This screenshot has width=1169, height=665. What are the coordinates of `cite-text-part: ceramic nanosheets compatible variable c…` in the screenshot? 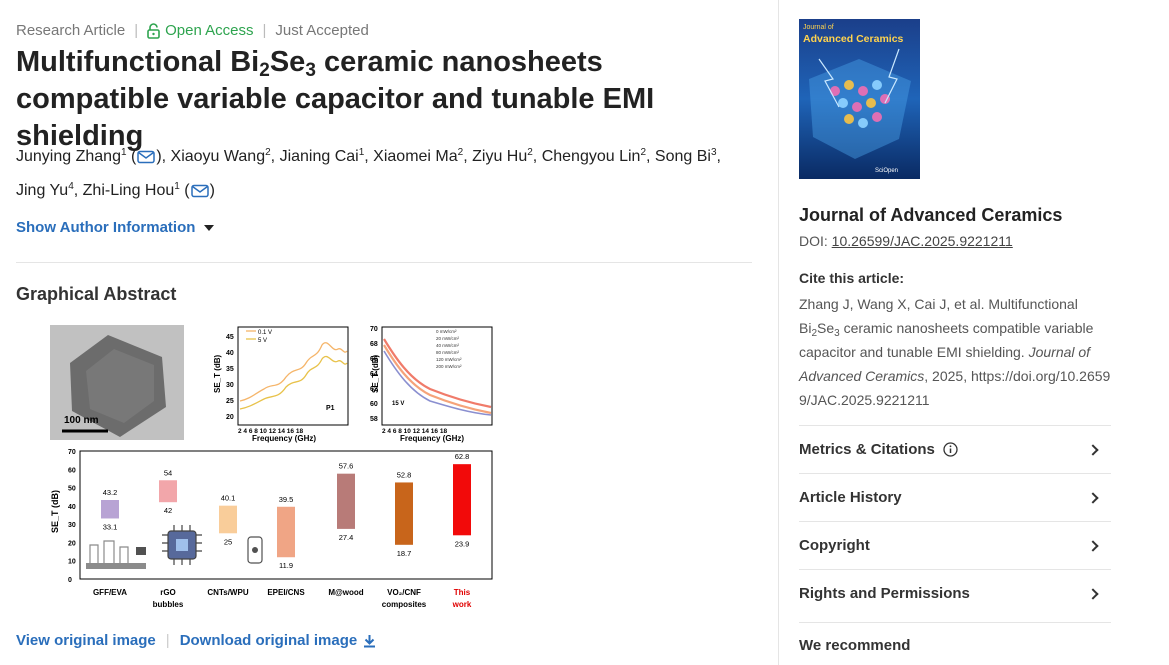 It's located at (946, 340).